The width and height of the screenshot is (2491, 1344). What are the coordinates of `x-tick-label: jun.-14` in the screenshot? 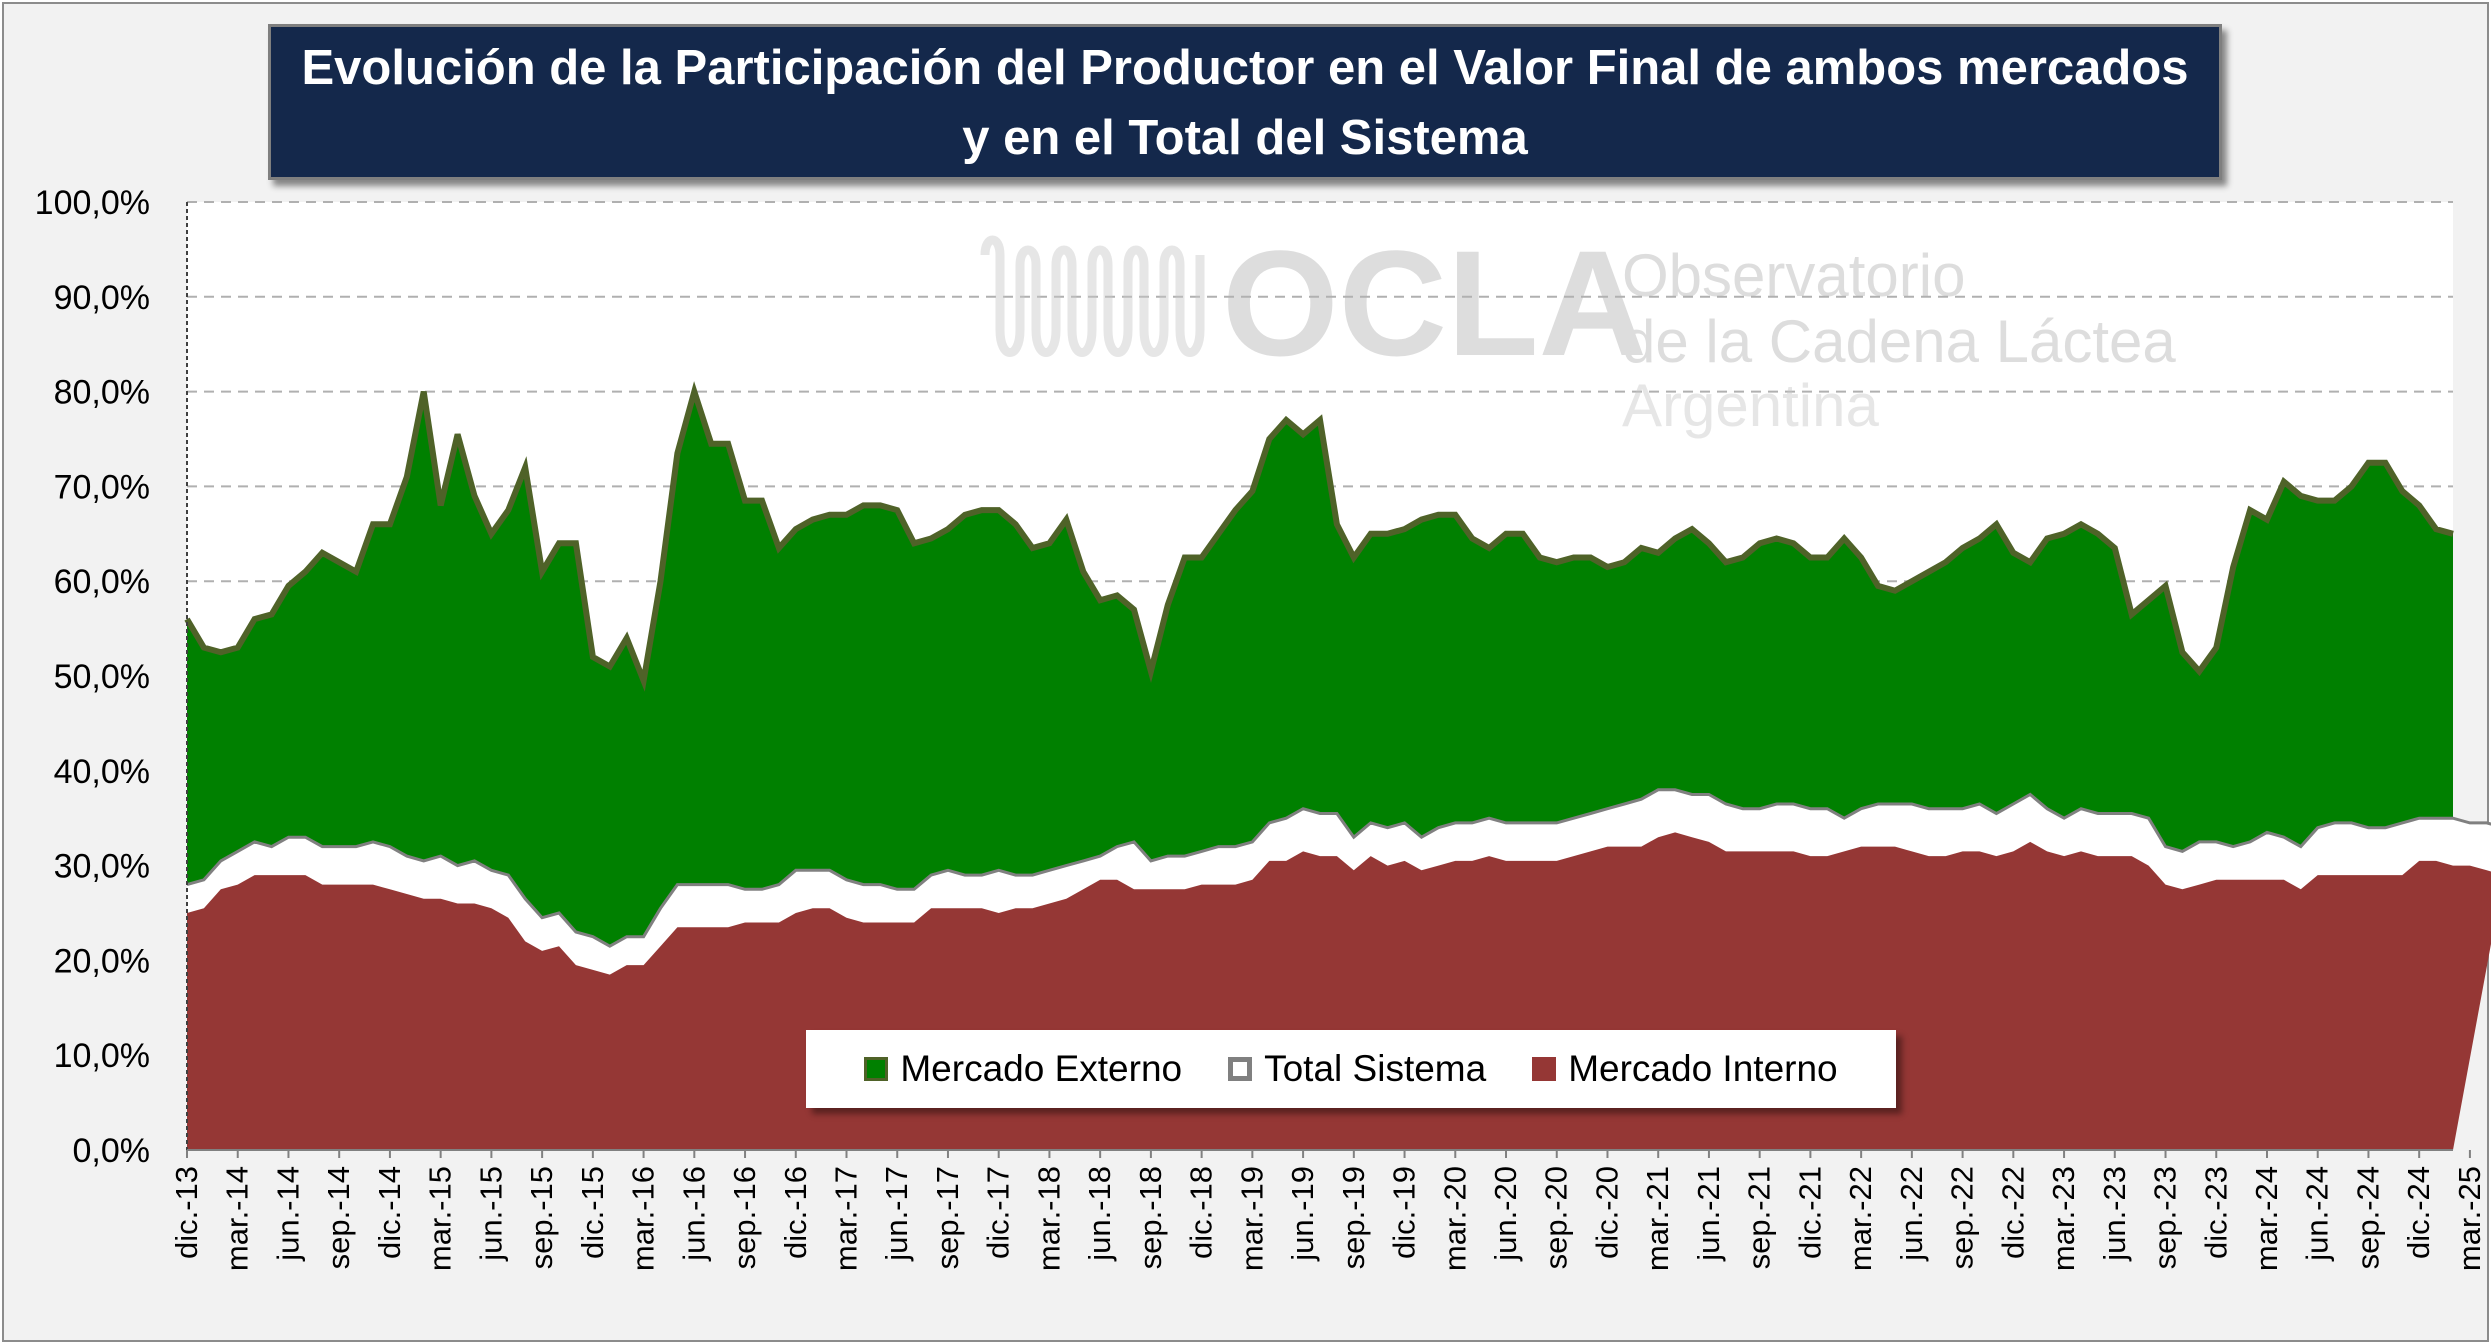 It's located at (287, 1214).